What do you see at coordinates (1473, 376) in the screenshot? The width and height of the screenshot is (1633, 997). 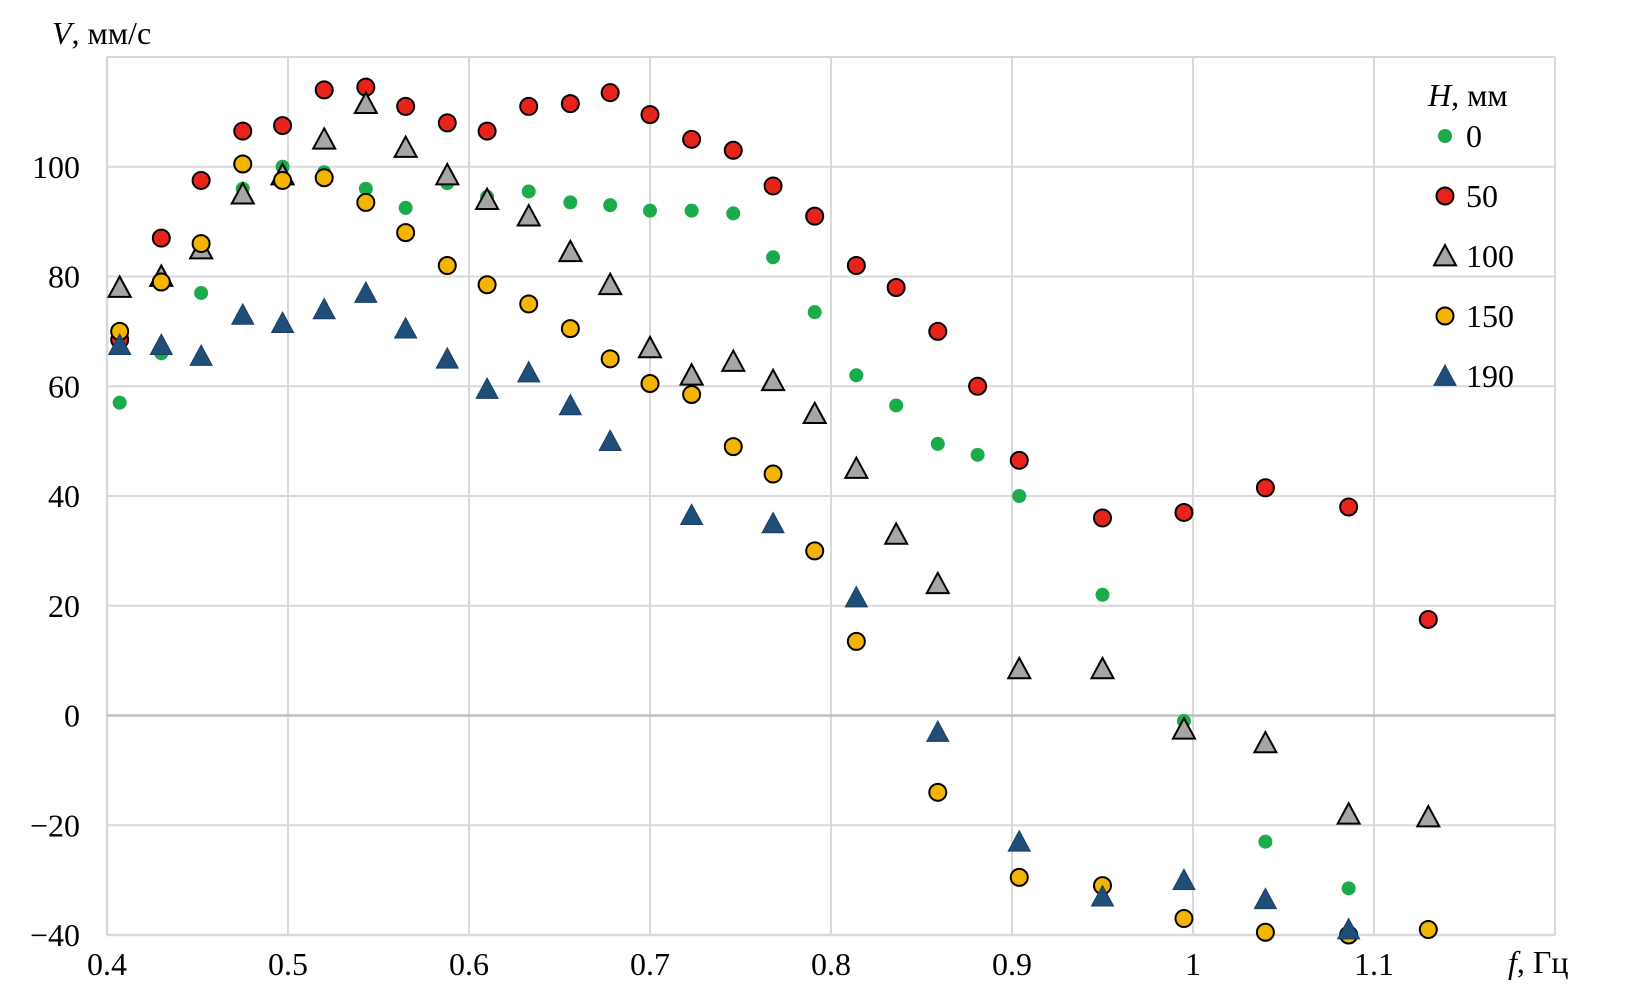 I see `legend-entry-190: 190` at bounding box center [1473, 376].